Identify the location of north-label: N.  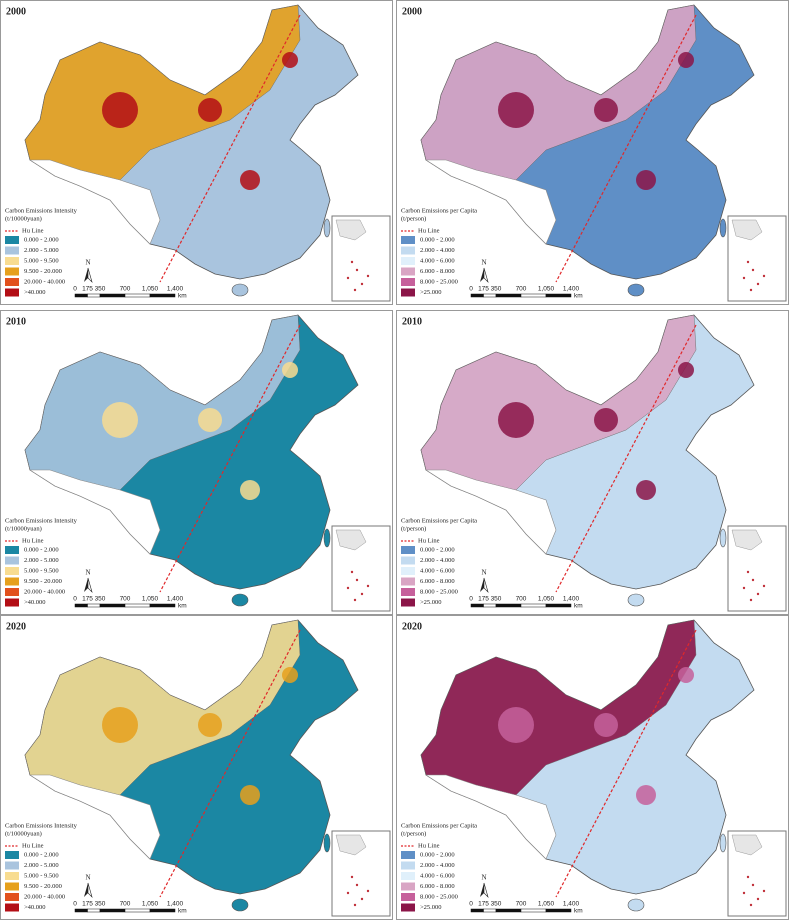
(483, 263).